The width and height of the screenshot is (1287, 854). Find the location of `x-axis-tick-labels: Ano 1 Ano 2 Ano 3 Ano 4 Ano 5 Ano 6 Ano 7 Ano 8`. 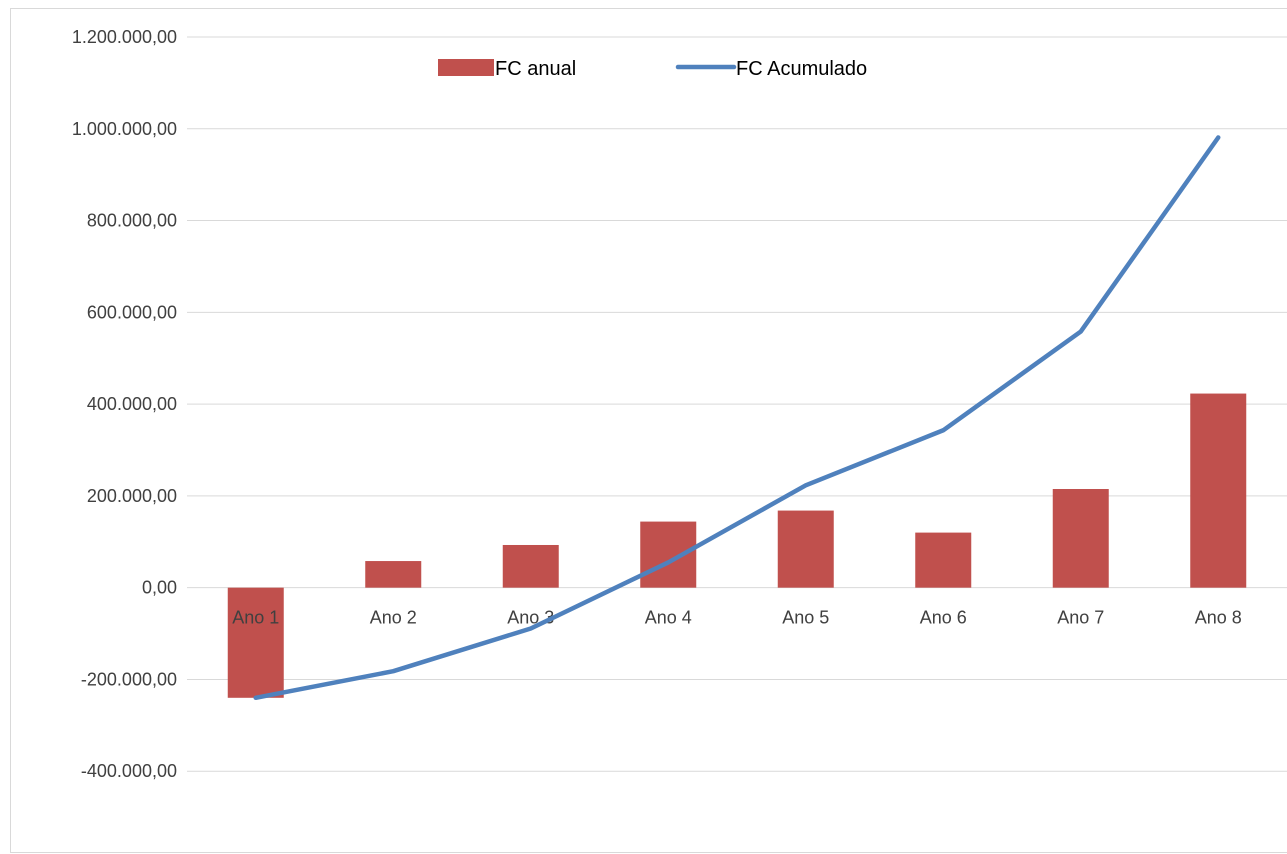

x-axis-tick-labels: Ano 1 Ano 2 Ano 3 Ano 4 Ano 5 Ano 6 Ano 7 Ano 8 is located at coordinates (737, 618).